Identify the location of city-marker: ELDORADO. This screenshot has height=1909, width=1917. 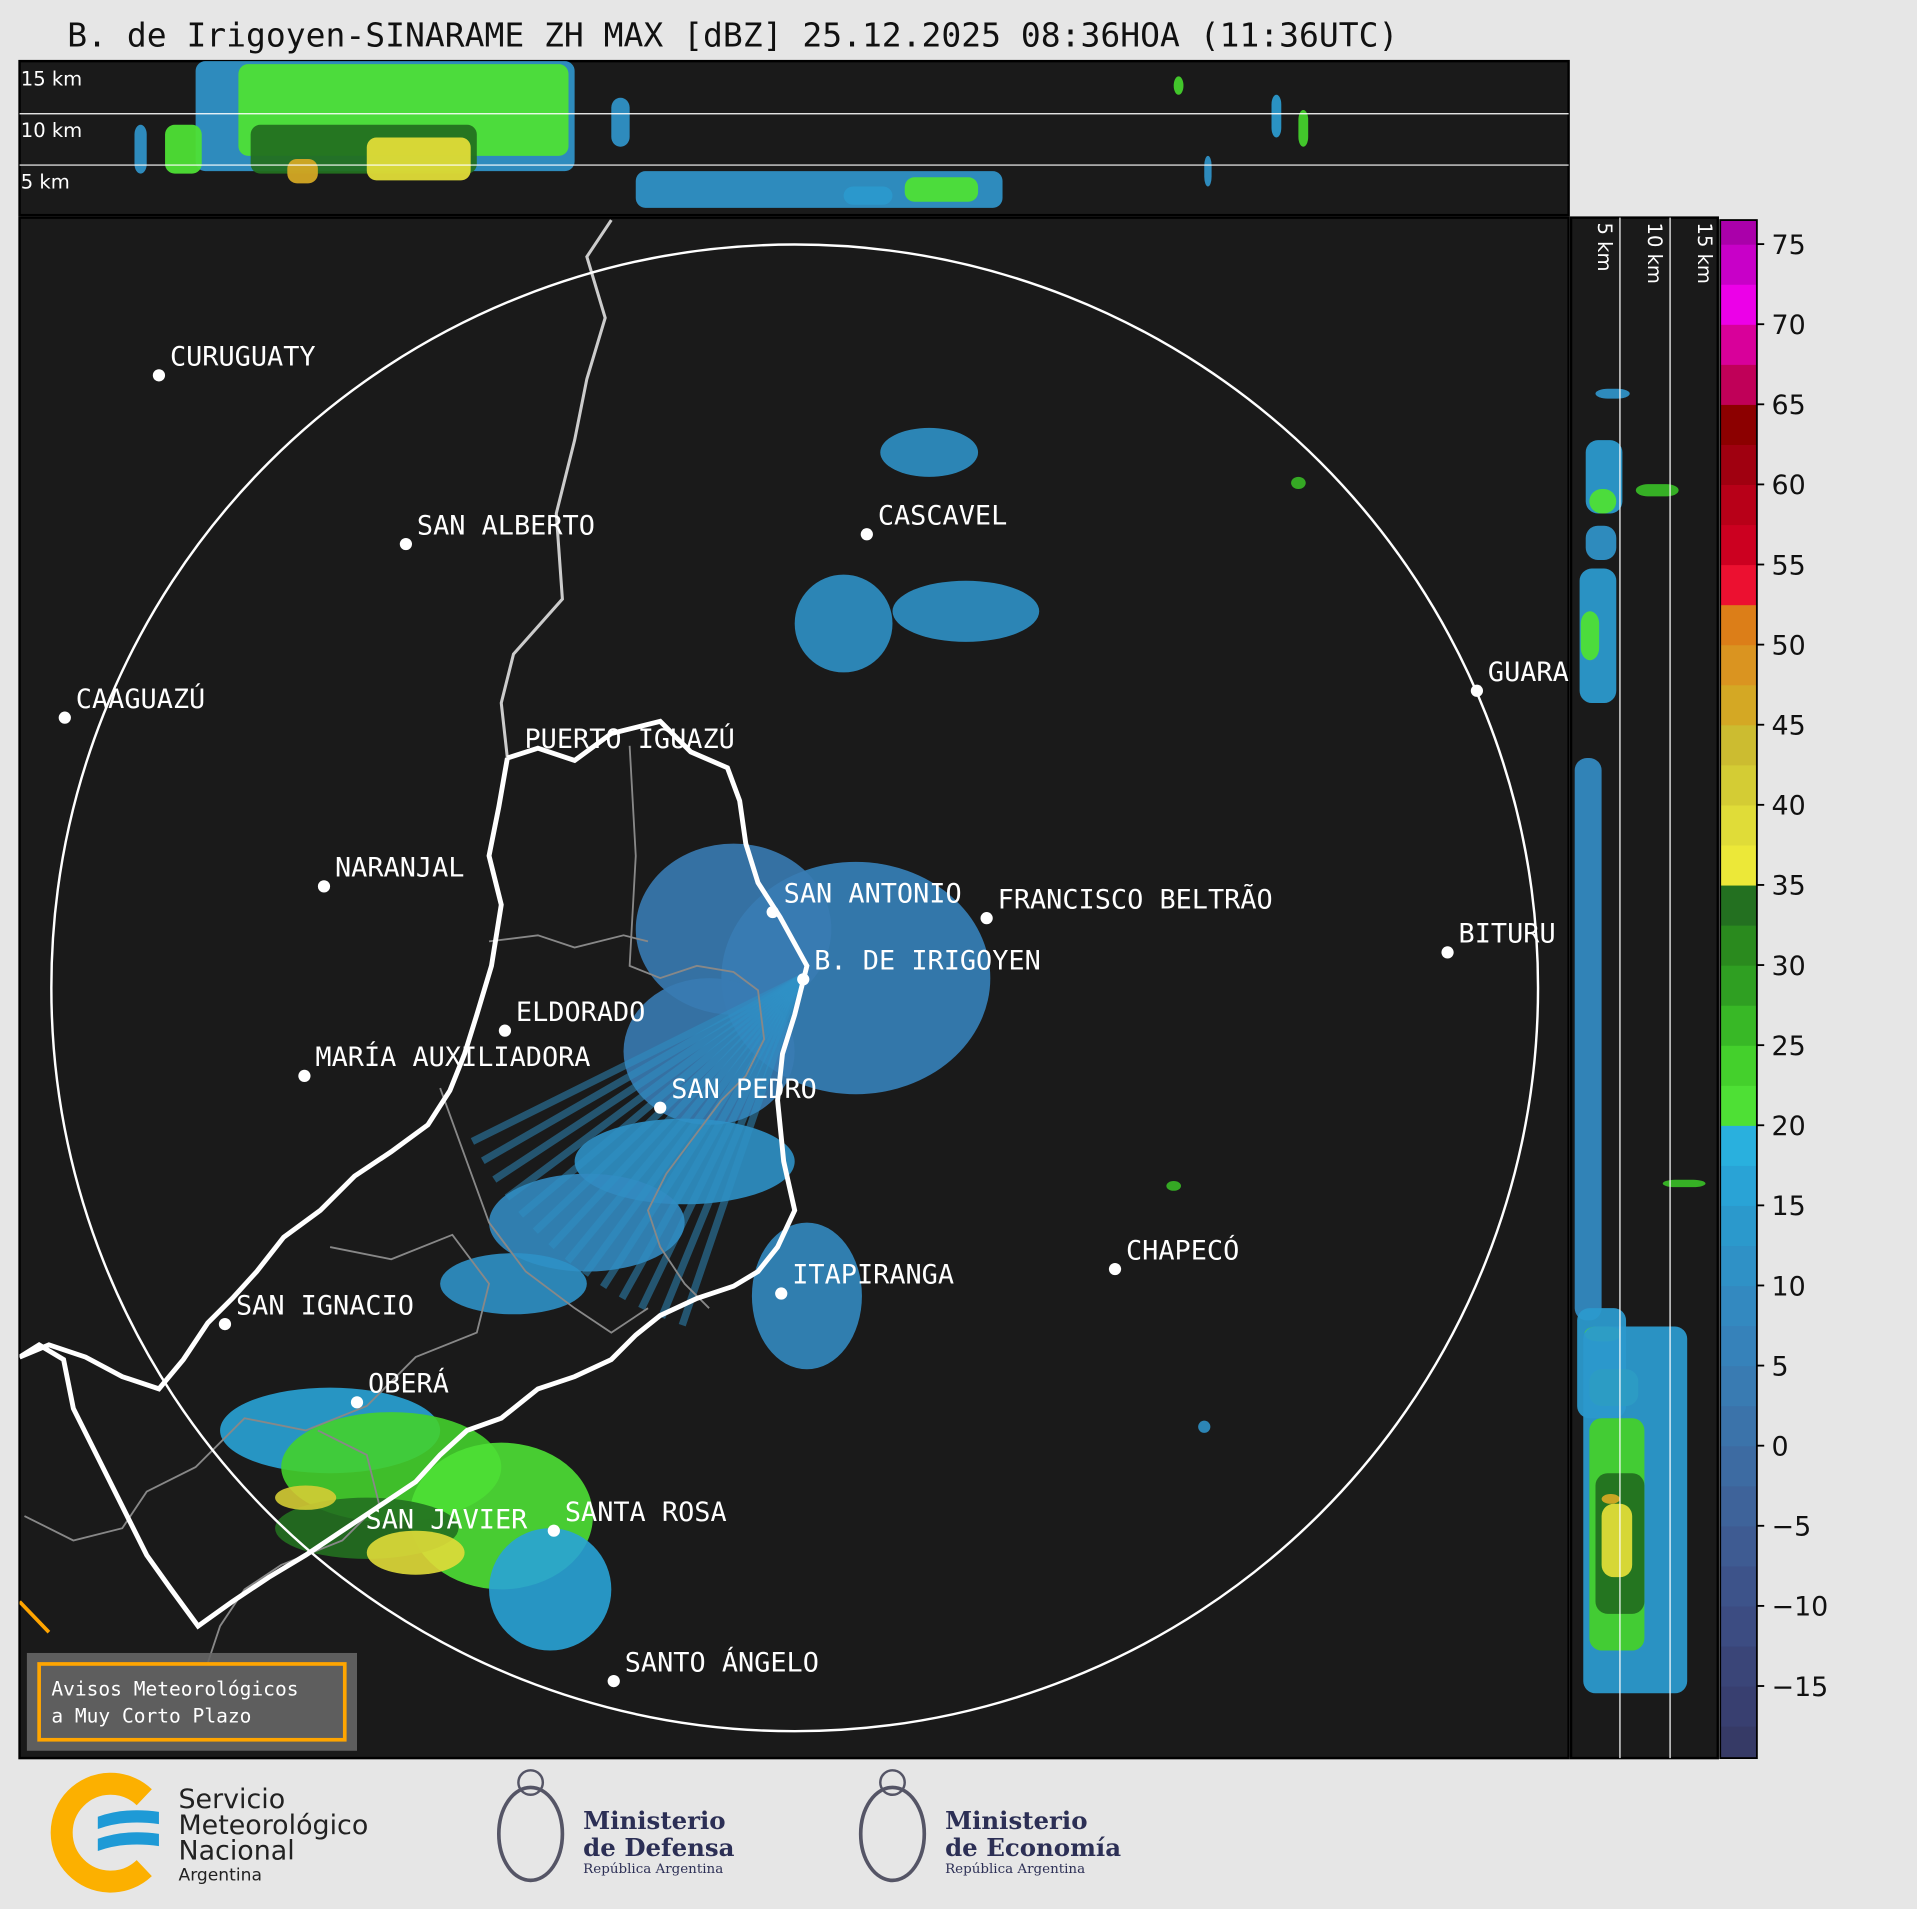
(571, 1017).